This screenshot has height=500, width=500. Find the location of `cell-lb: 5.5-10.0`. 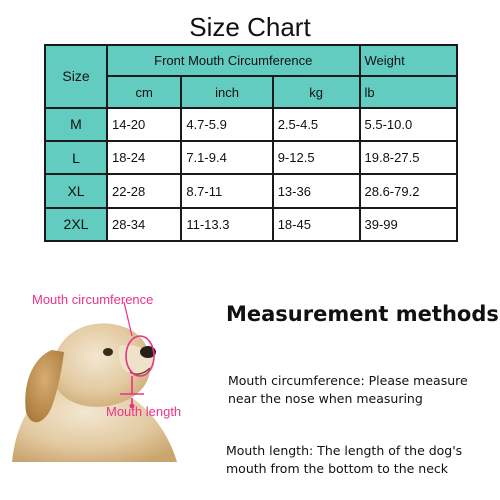

cell-lb: 5.5-10.0 is located at coordinates (408, 124).